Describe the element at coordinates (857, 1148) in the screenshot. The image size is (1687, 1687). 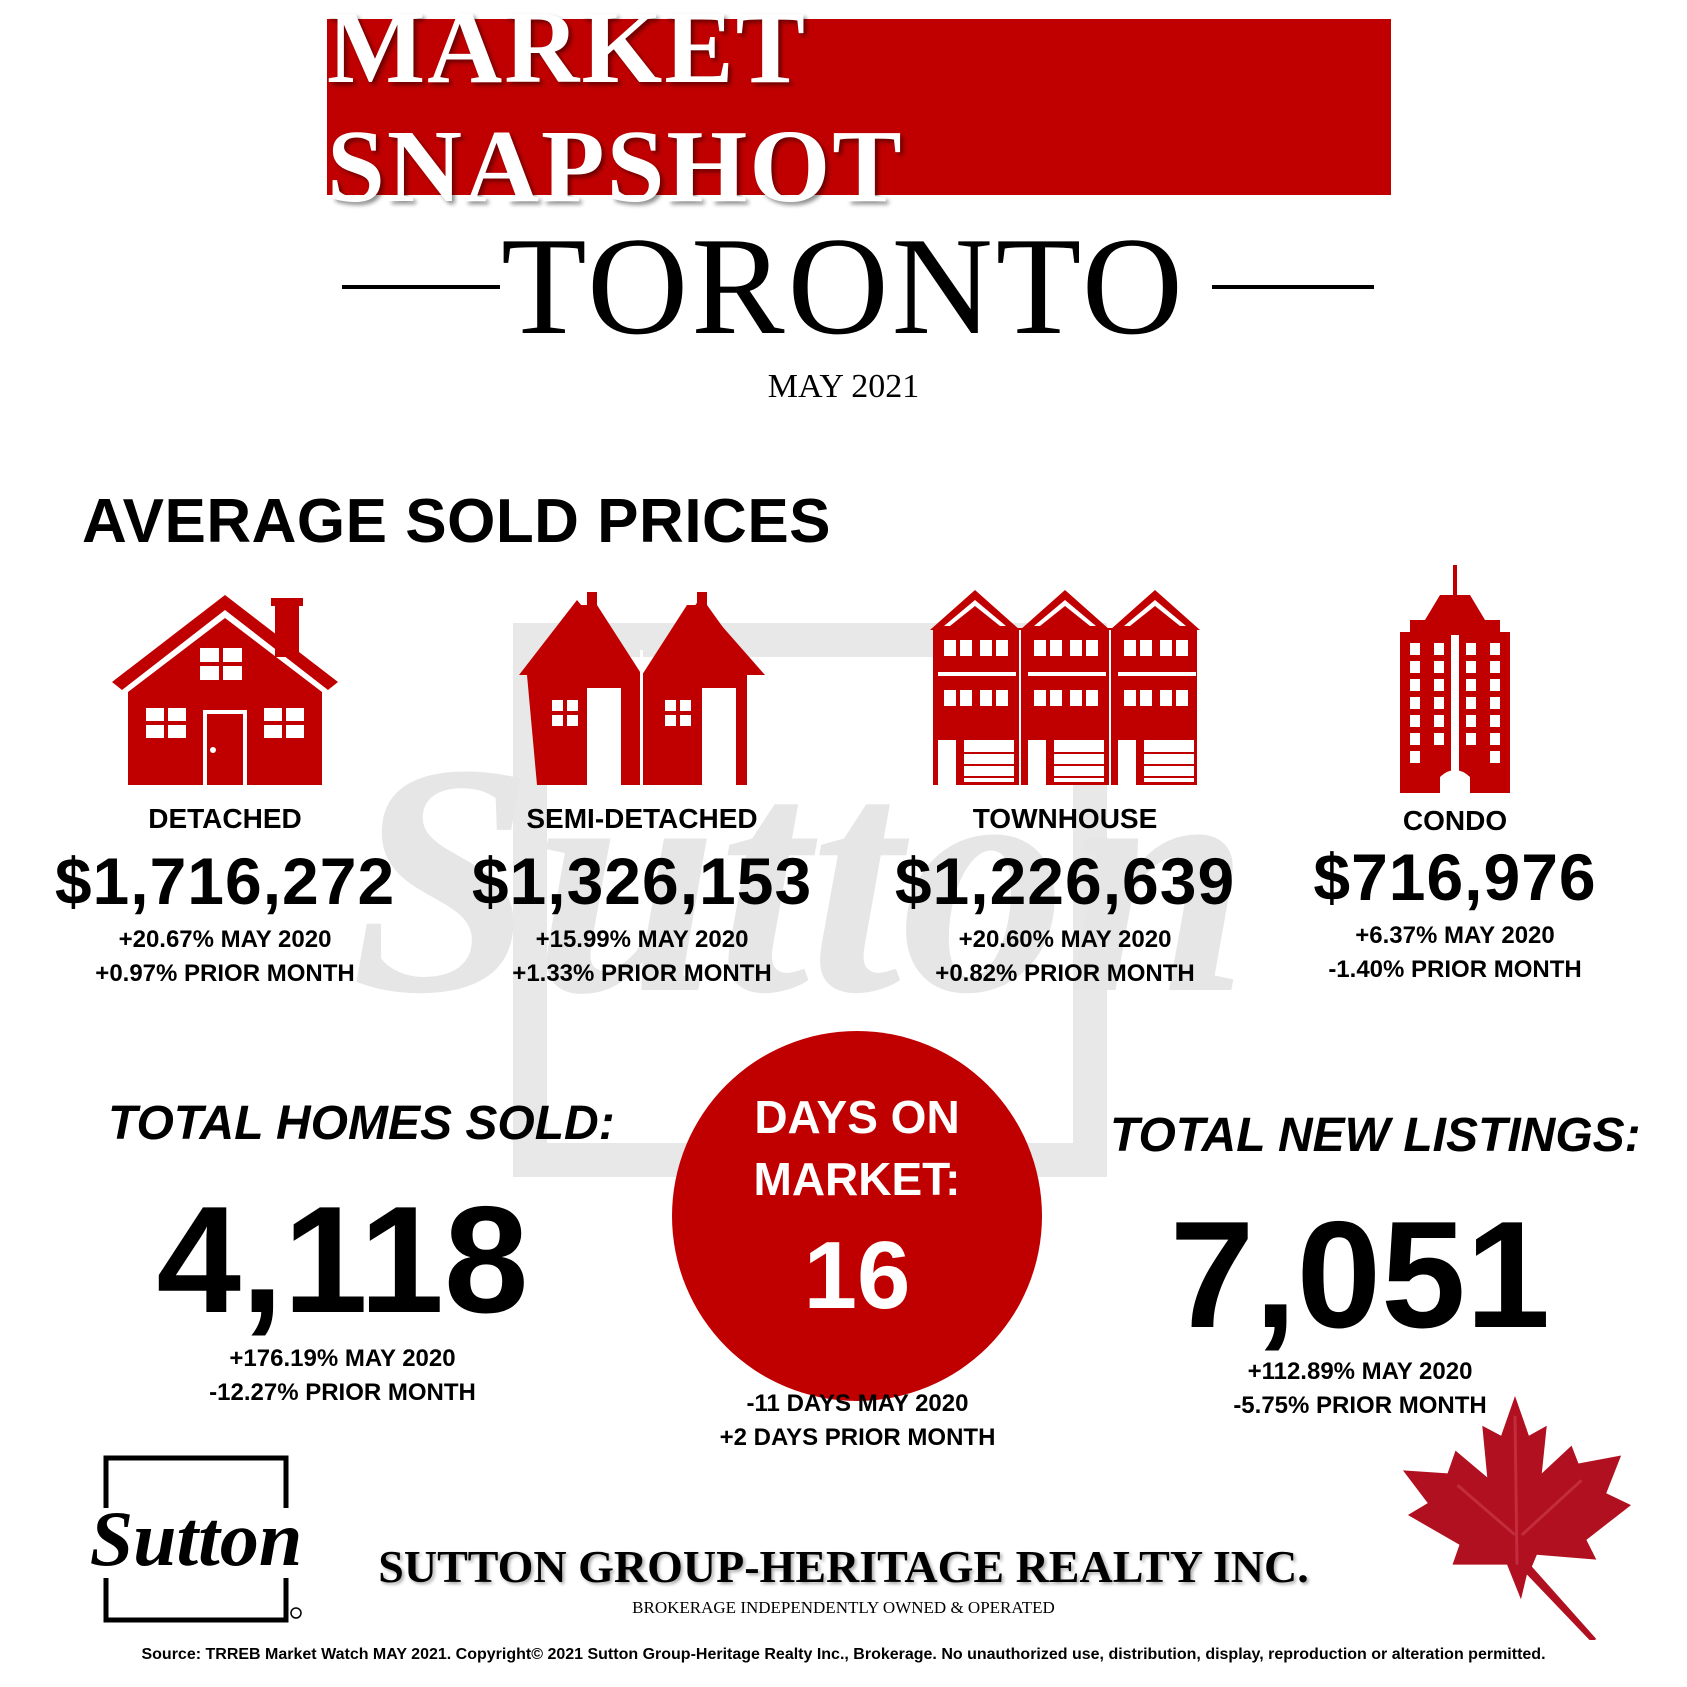
I see `days-on-market-label: DAYS ON MARKET:` at that location.